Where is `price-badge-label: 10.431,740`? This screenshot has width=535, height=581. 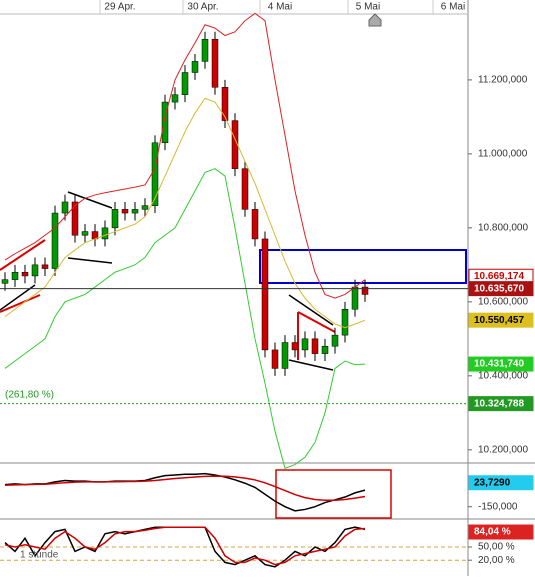 price-badge-label: 10.431,740 is located at coordinates (499, 364).